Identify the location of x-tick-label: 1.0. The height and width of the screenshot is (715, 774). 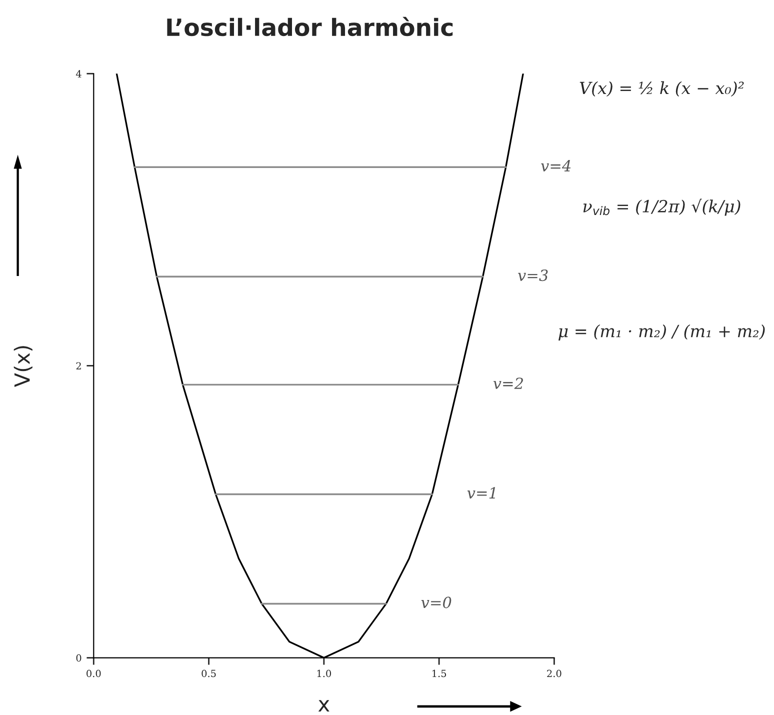
(324, 674).